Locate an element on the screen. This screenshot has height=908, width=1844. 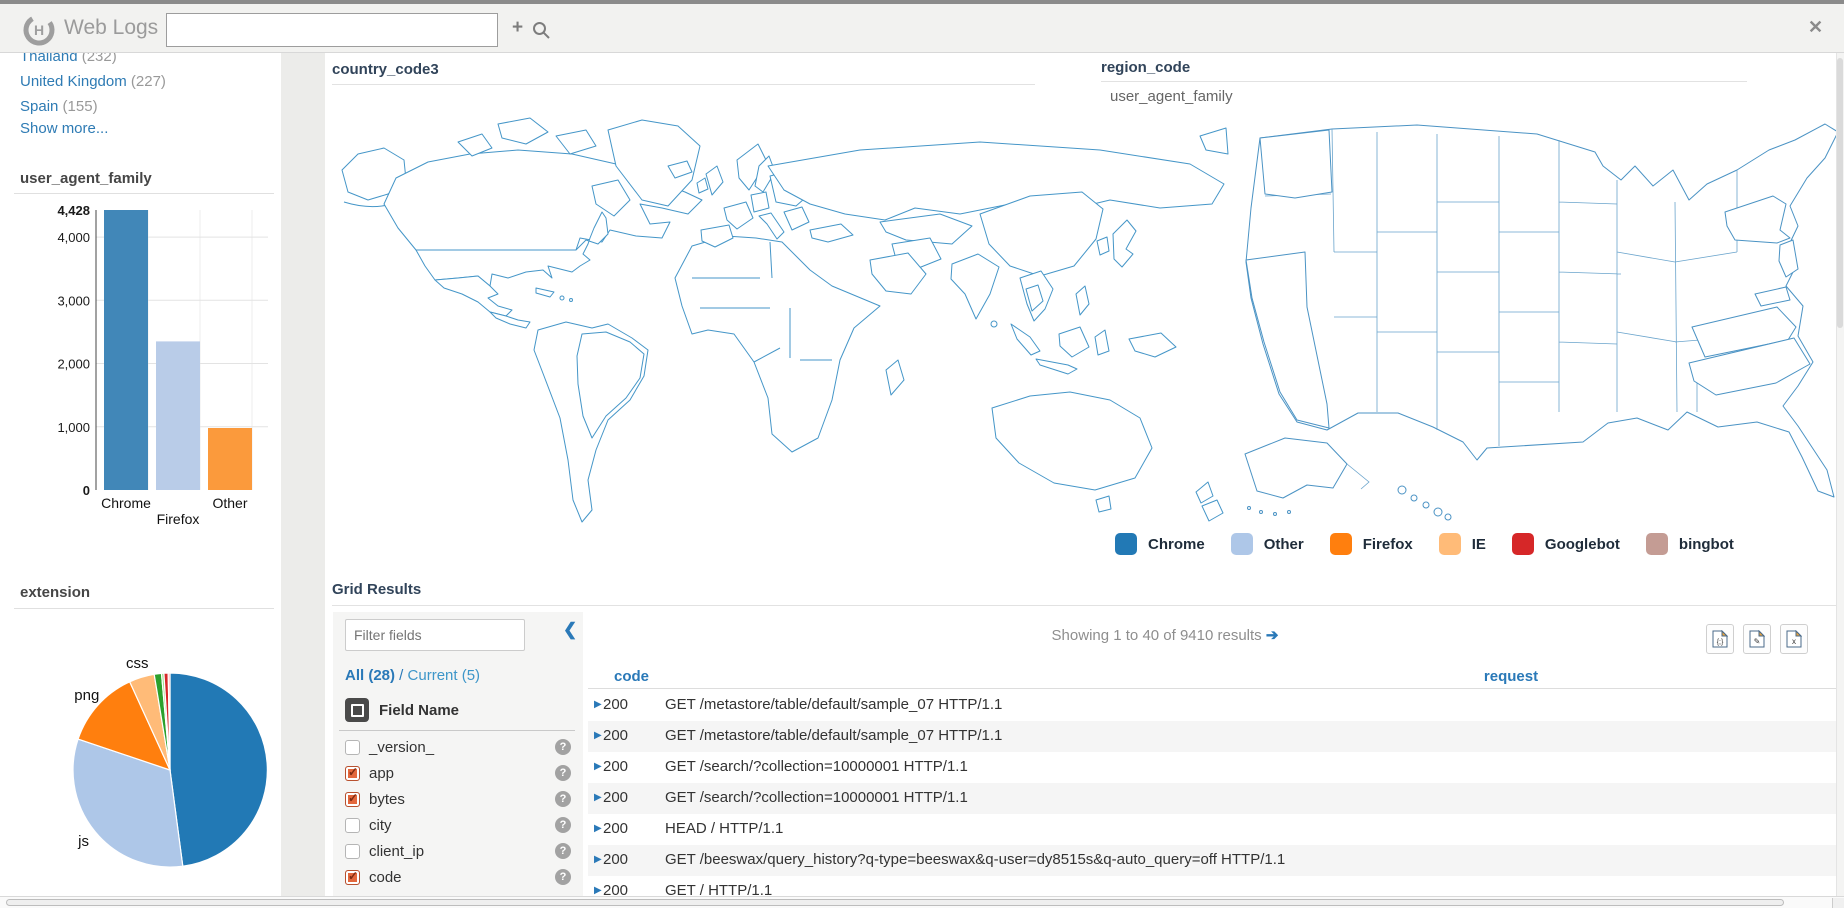
svg-text: js is located at coordinates (83, 841).